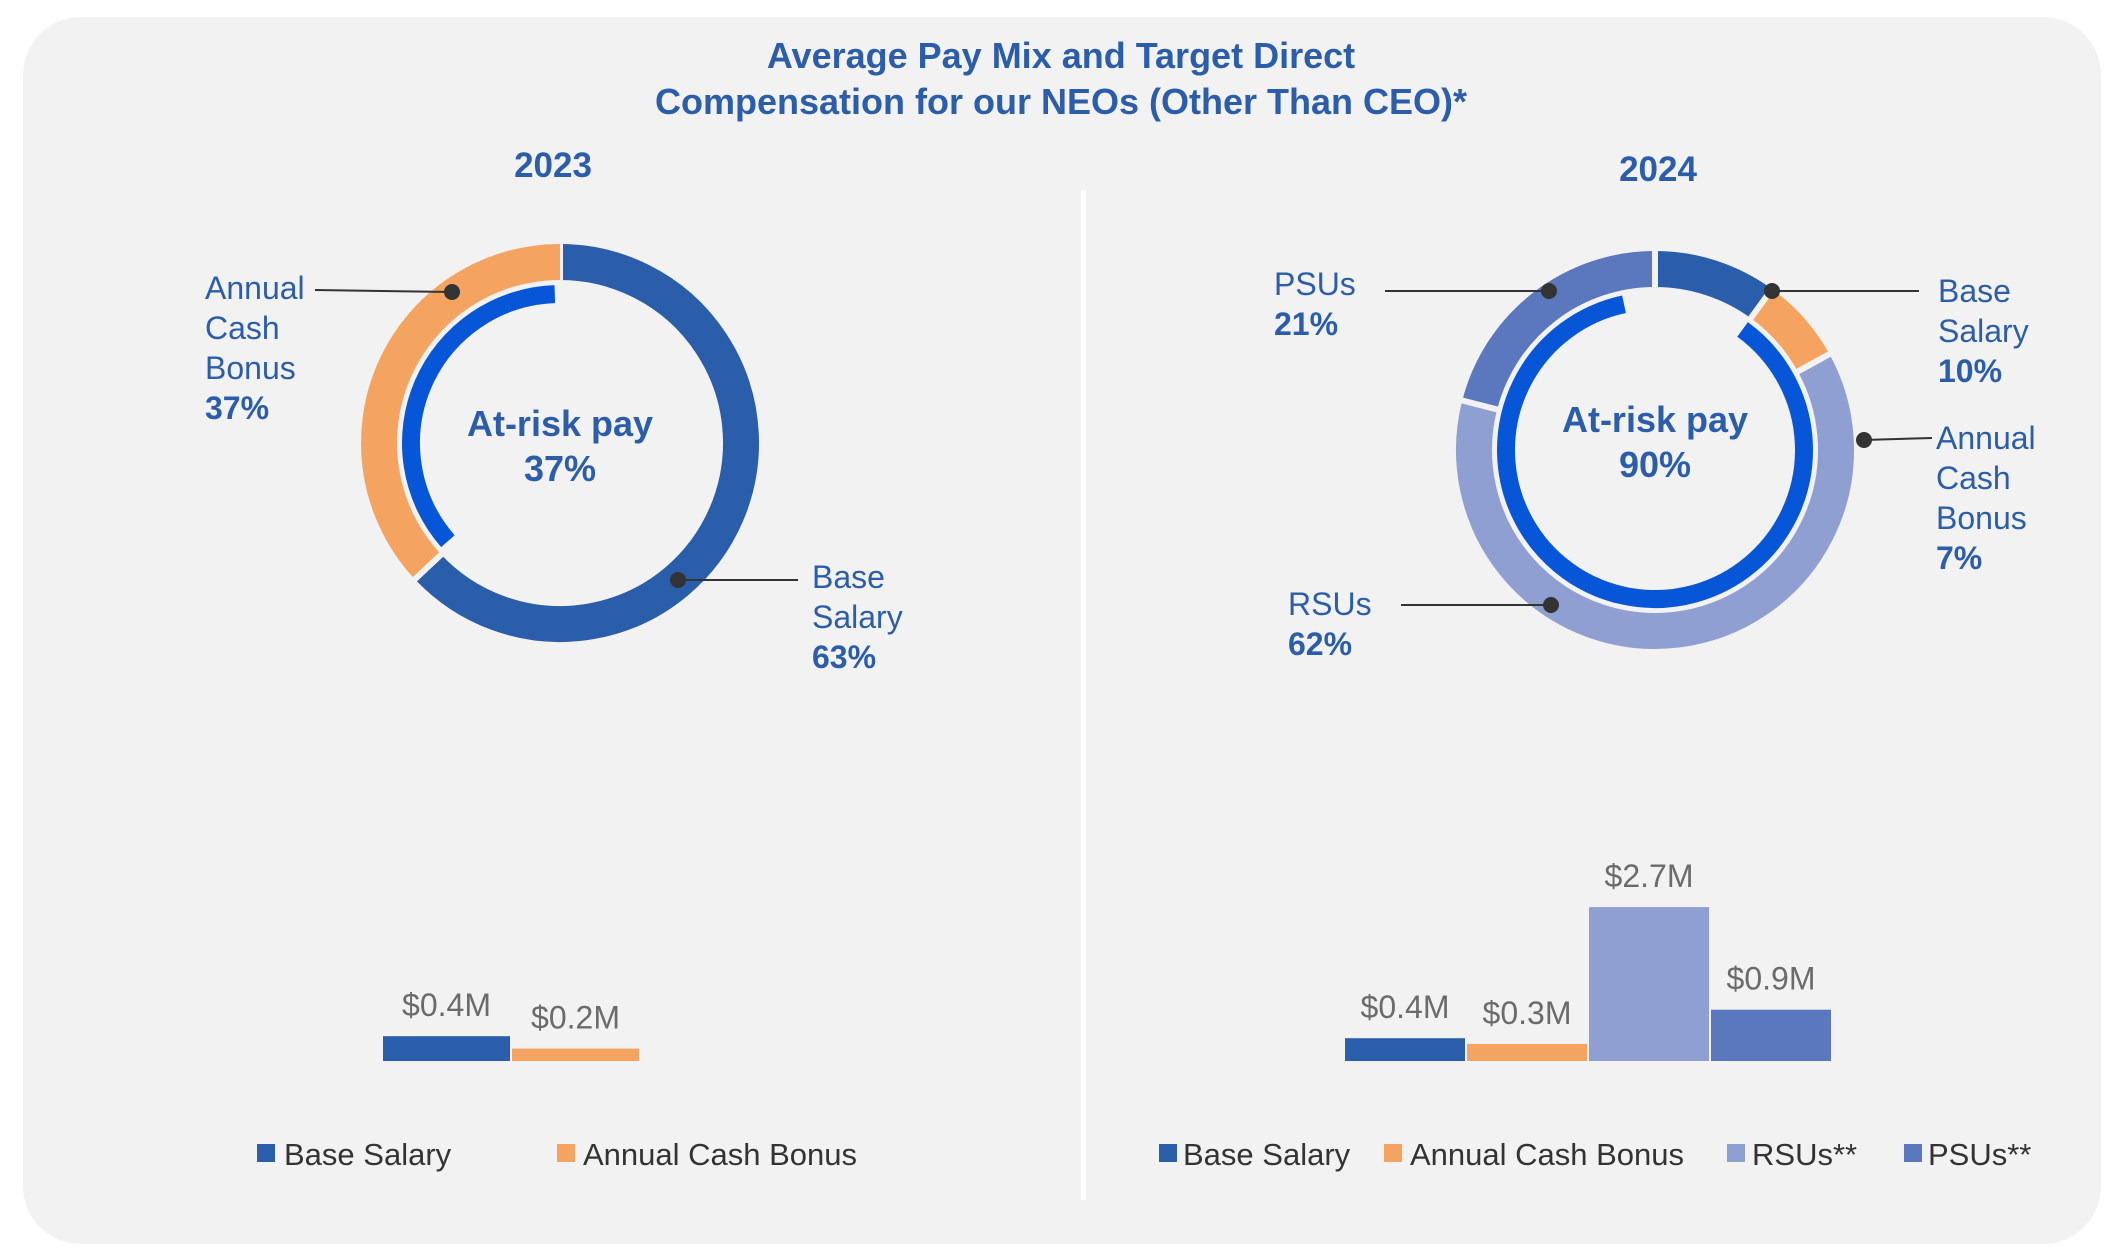  Describe the element at coordinates (1527, 1013) in the screenshot. I see `bar-data-label: $0.3M` at that location.